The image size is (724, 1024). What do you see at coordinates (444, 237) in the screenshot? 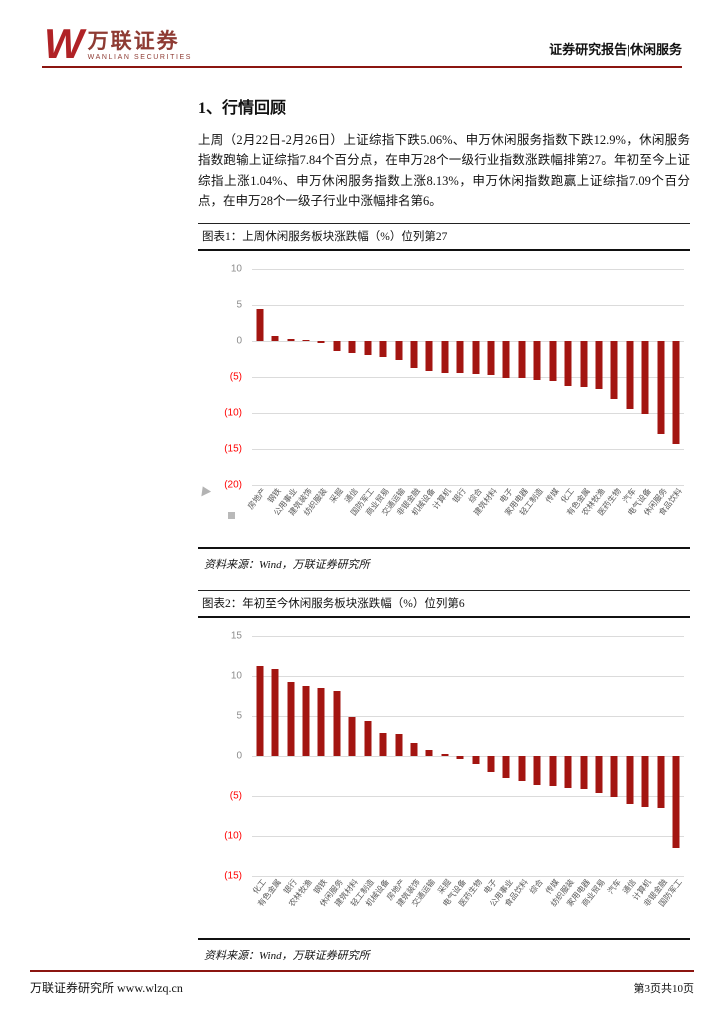
I see `figure1-title: 图表1：上周休闲服务板块涨跌幅（%）位列第27` at bounding box center [444, 237].